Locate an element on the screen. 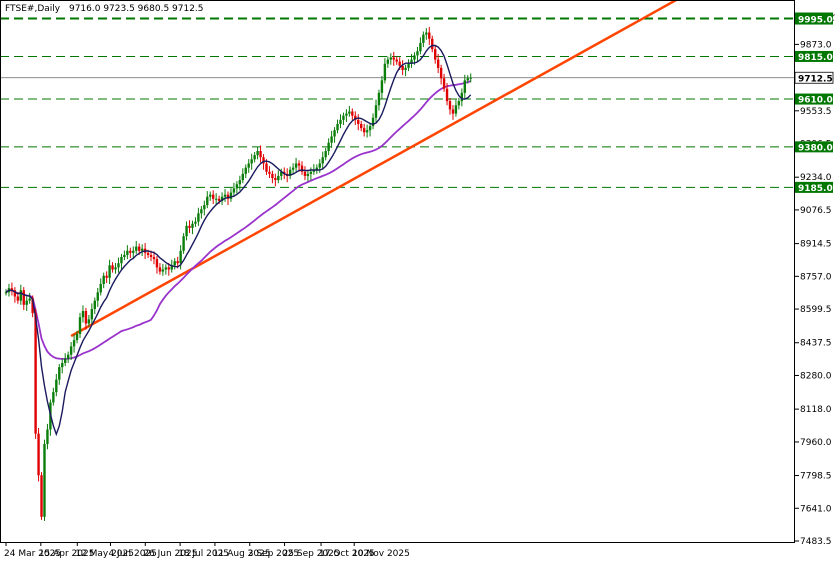 The image size is (835, 565). current-price-badge is located at coordinates (814, 77).